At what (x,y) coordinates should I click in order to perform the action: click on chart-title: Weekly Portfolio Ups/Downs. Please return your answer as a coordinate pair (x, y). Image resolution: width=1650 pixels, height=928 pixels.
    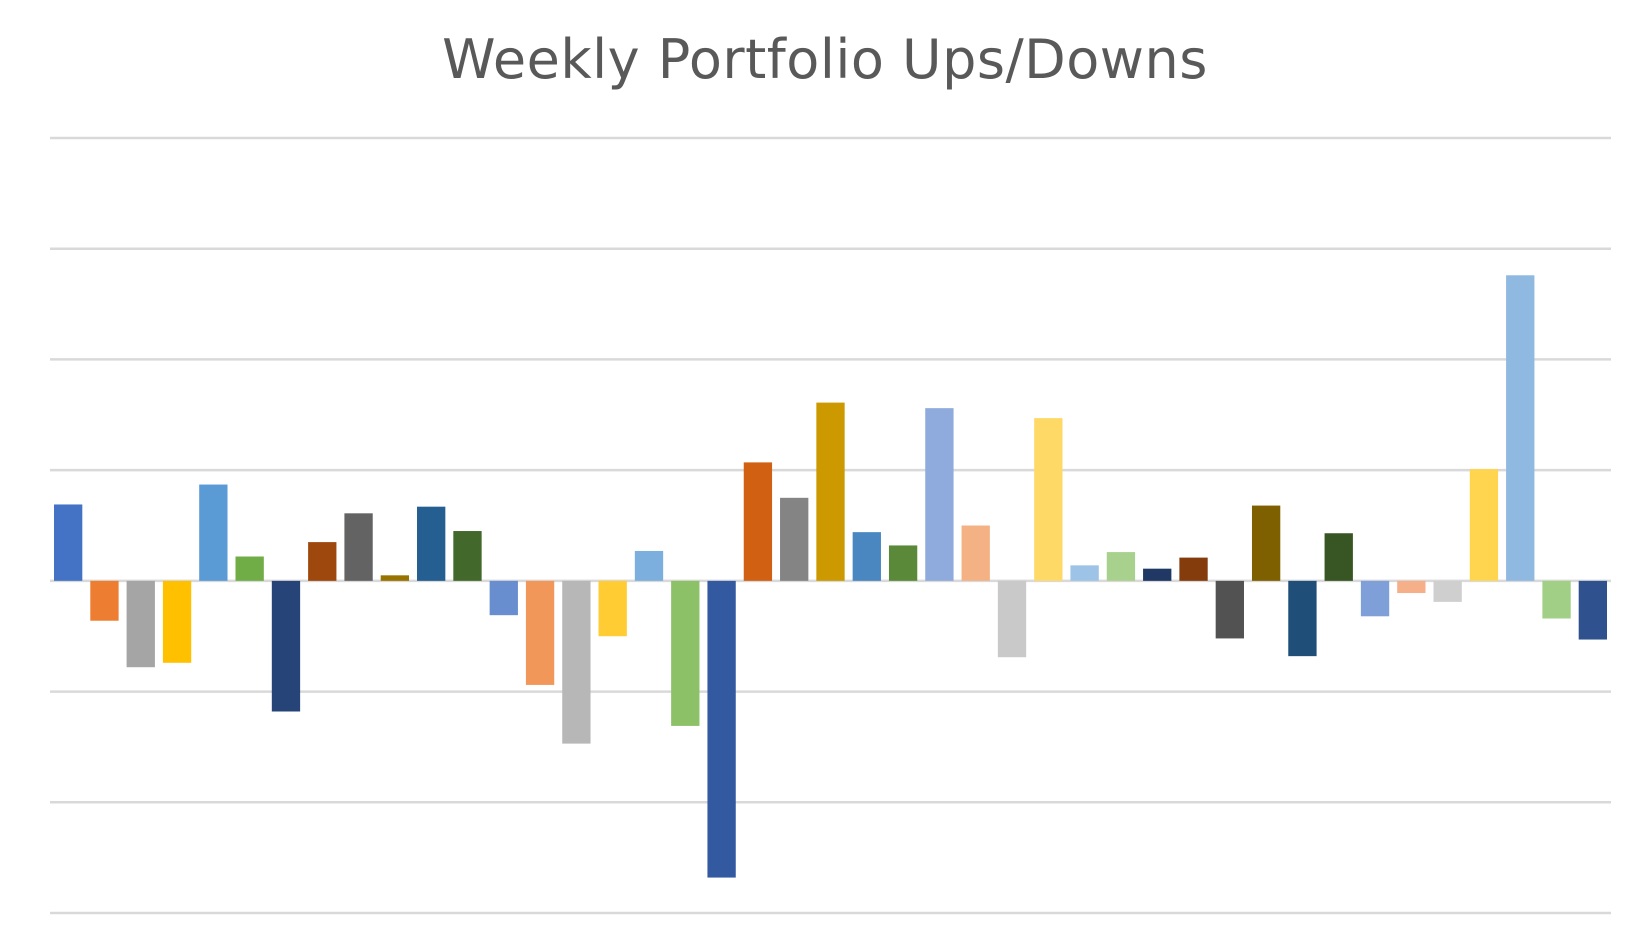
    Looking at the image, I should click on (825, 59).